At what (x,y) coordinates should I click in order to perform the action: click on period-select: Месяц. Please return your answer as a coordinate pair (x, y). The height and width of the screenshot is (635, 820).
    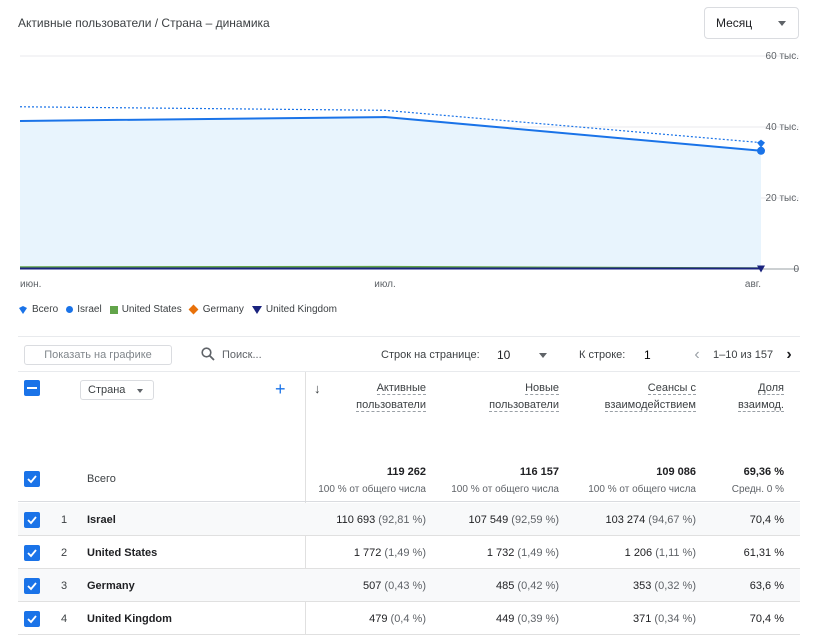
    Looking at the image, I should click on (751, 23).